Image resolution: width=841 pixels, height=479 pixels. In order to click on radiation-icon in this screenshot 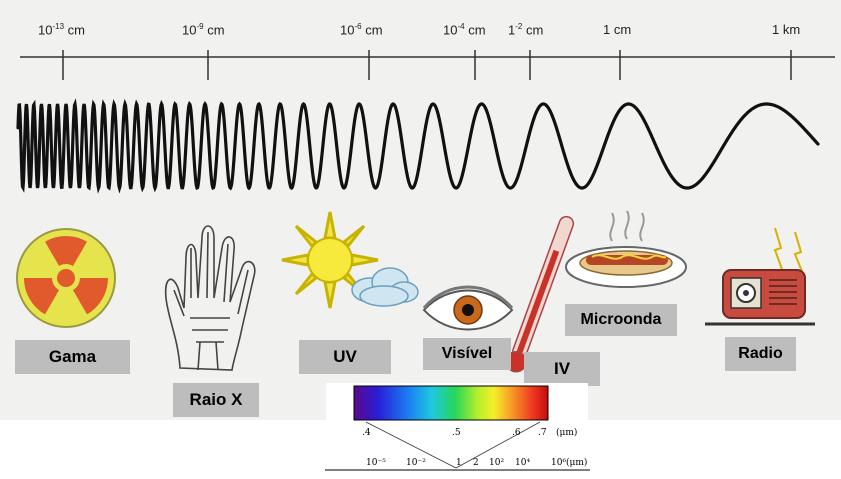, I will do `click(66, 278)`.